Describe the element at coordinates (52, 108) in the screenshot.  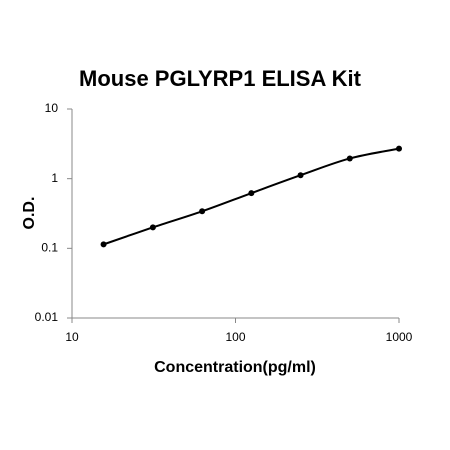
I see `y-tick-label: 10` at that location.